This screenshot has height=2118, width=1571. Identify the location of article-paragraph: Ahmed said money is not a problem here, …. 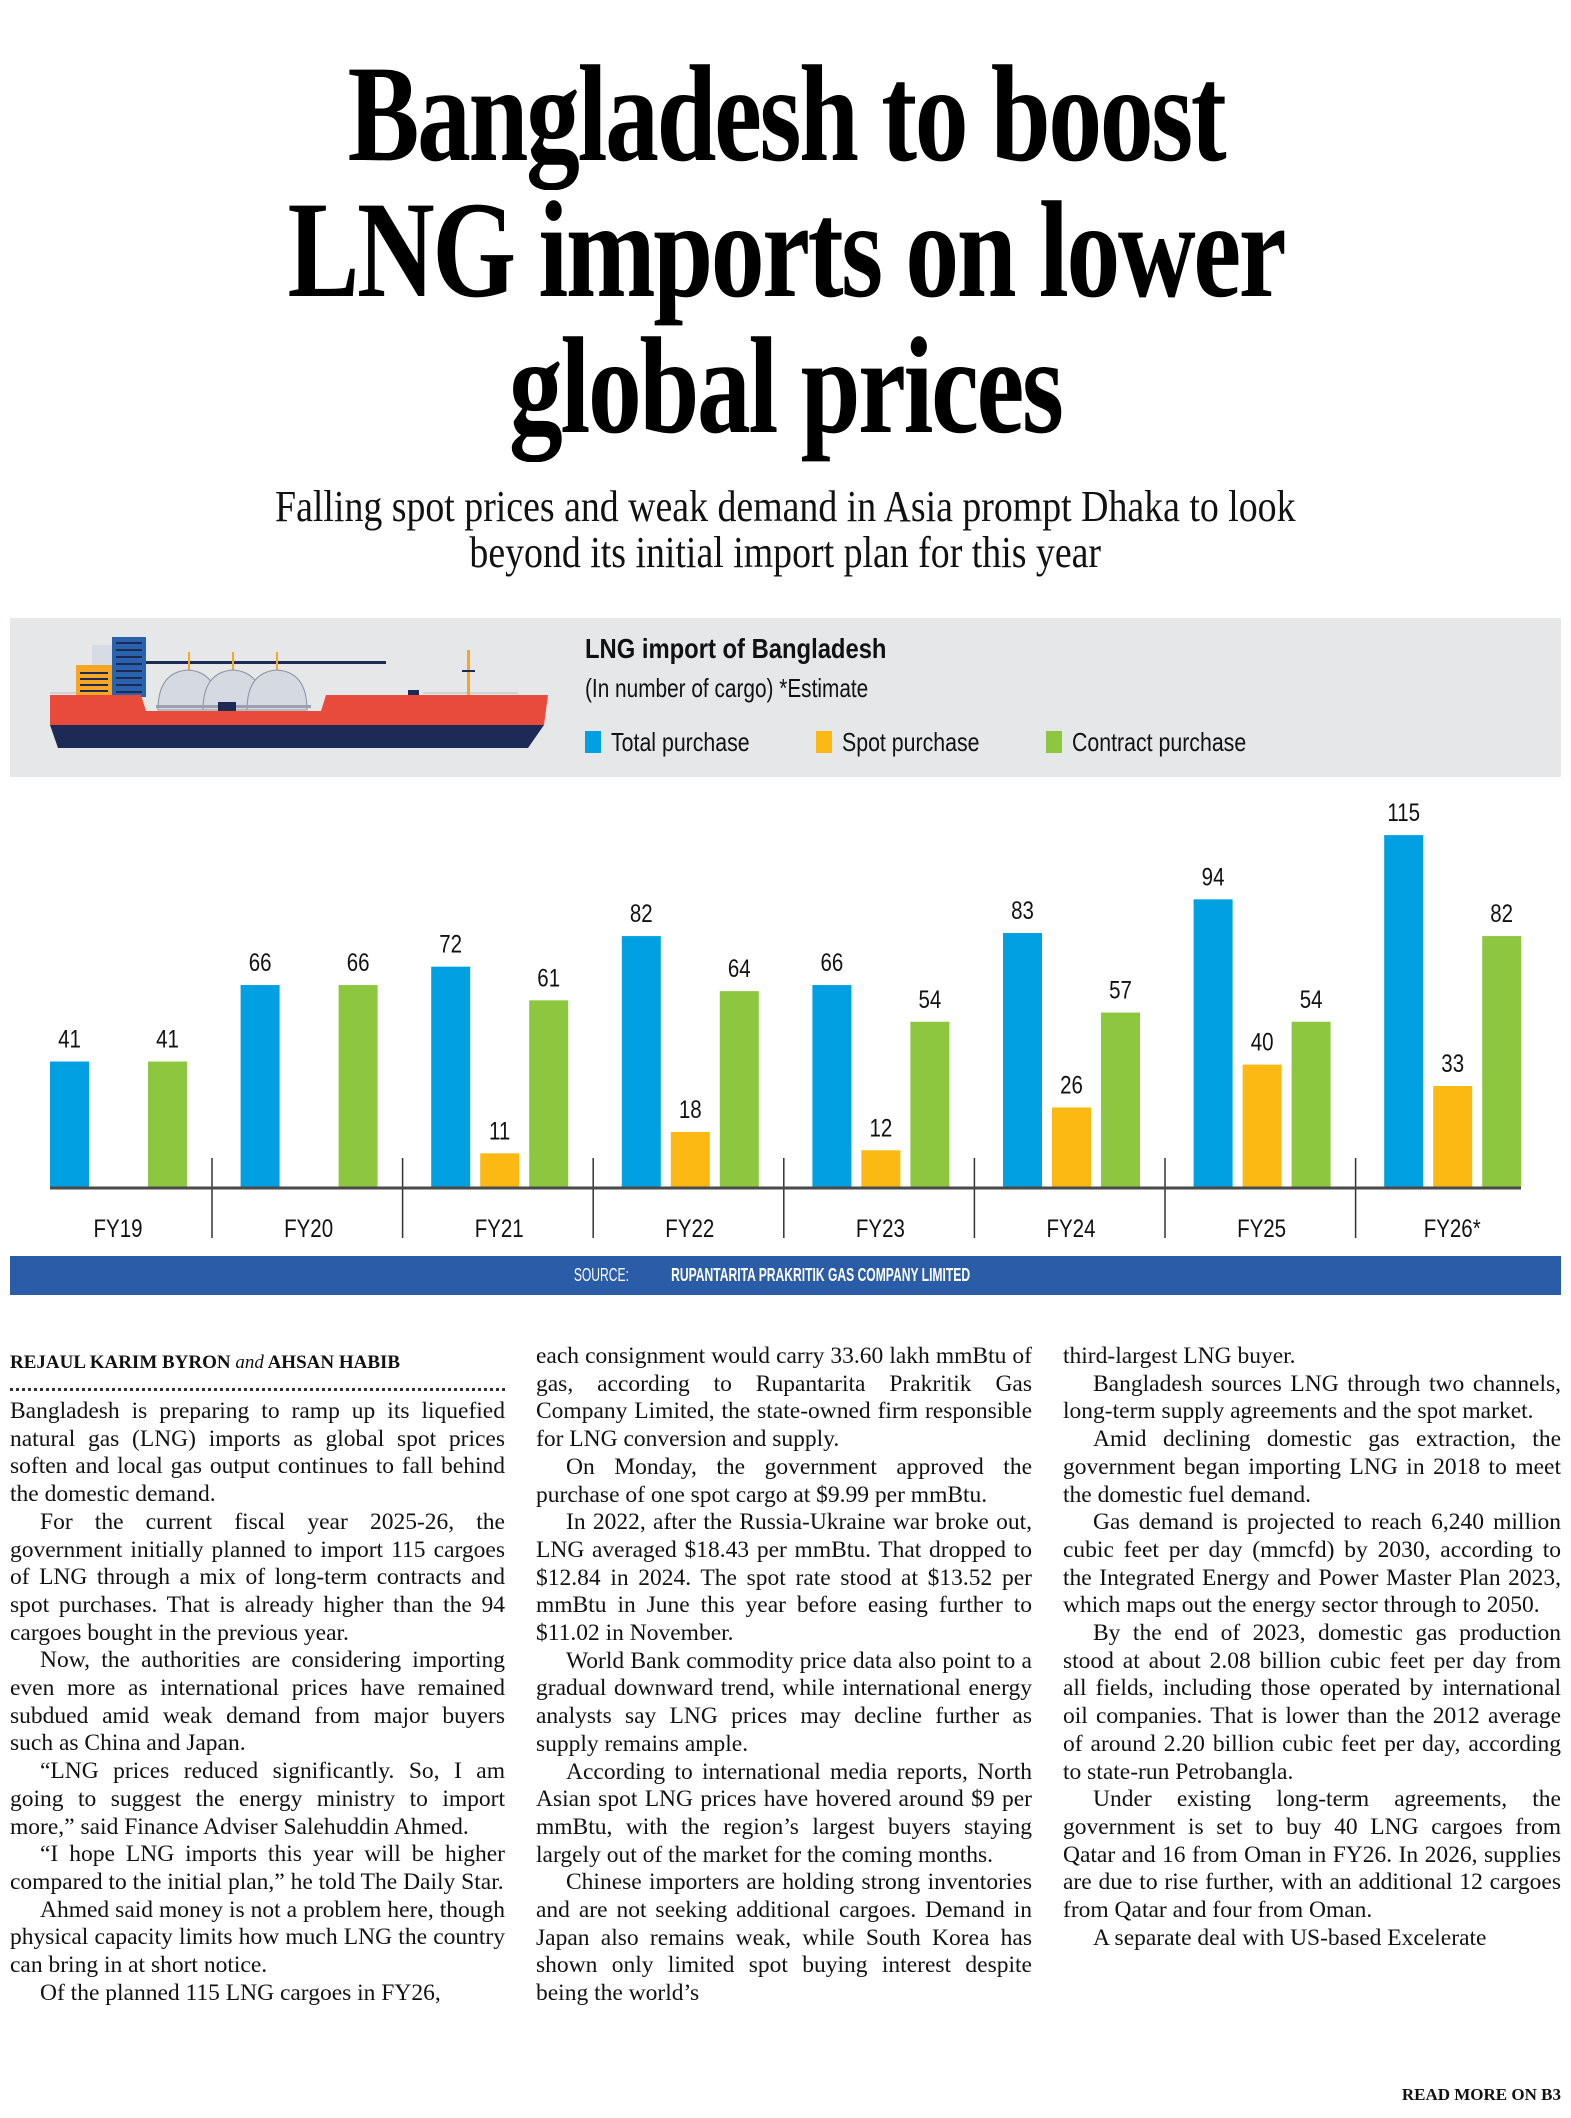
(257, 1937).